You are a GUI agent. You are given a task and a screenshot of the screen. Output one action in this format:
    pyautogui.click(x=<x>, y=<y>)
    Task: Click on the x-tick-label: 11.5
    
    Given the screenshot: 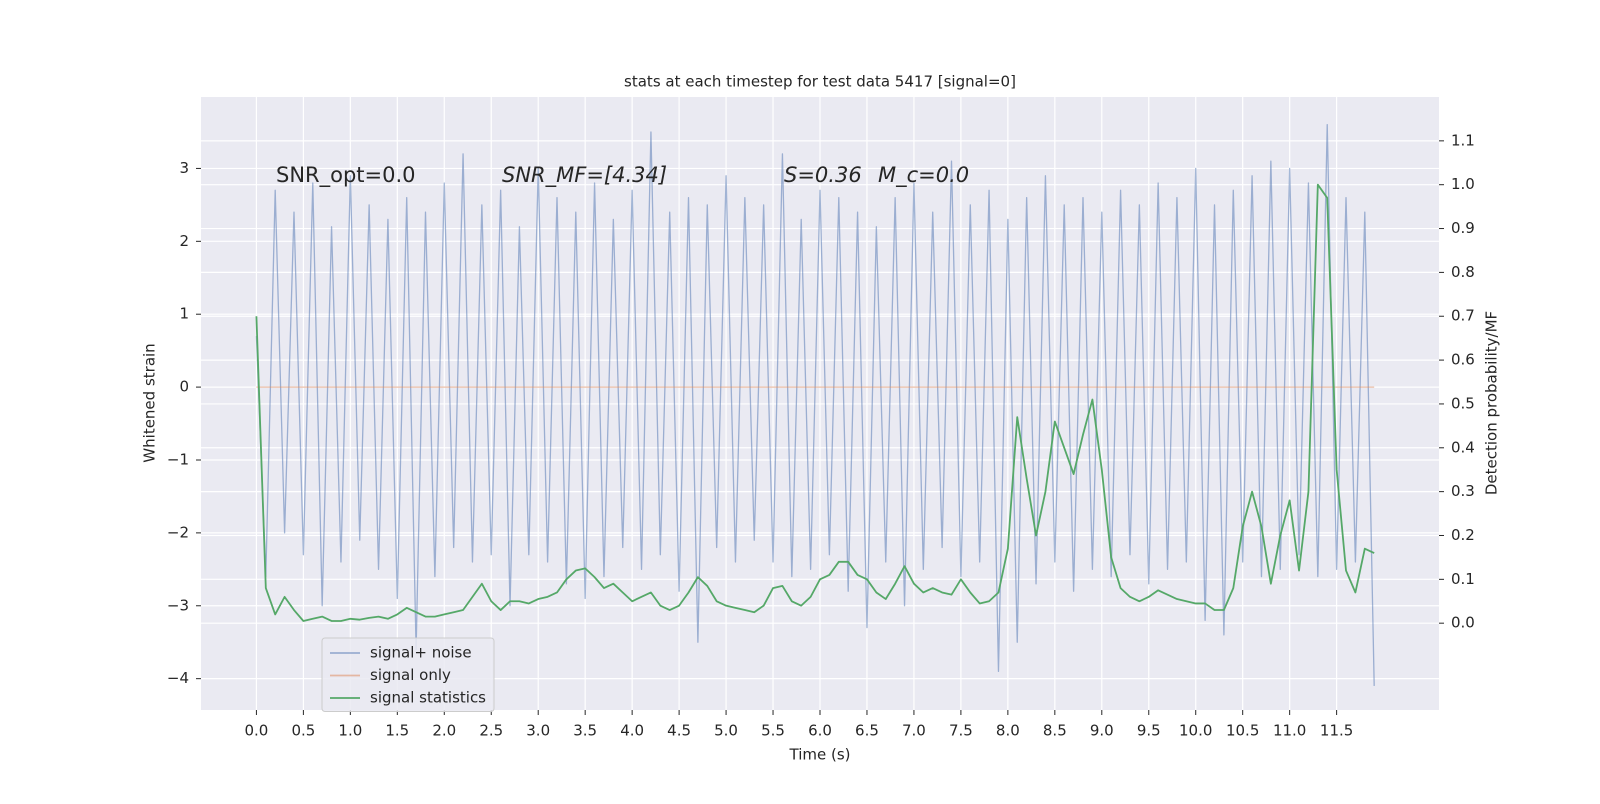 What is the action you would take?
    pyautogui.click(x=1336, y=731)
    